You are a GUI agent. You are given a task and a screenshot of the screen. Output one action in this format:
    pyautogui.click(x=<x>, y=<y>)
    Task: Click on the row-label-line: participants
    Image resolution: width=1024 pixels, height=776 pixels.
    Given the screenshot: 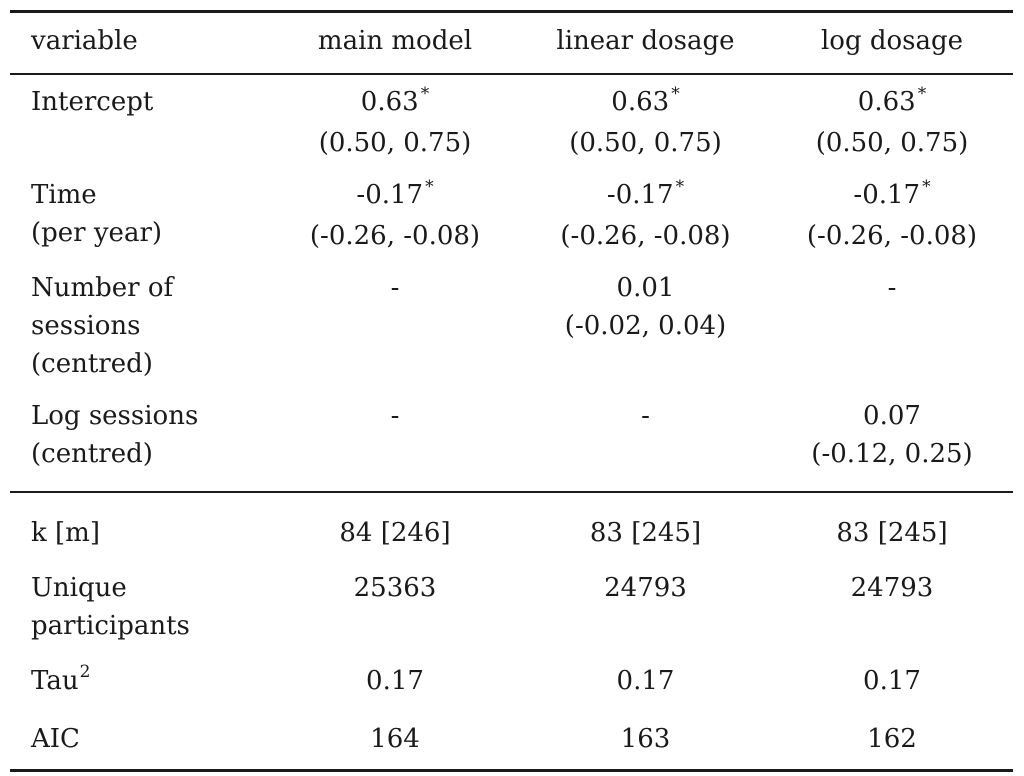 What is the action you would take?
    pyautogui.click(x=150, y=626)
    